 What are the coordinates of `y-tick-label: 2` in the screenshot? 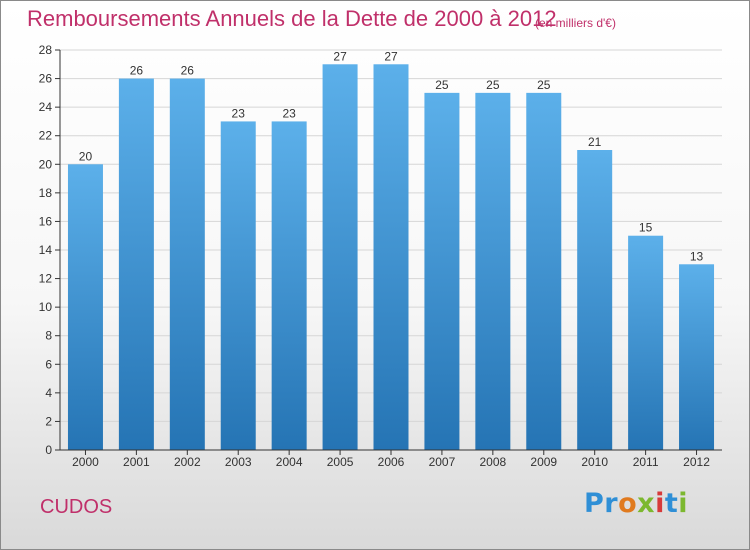 It's located at (48, 421).